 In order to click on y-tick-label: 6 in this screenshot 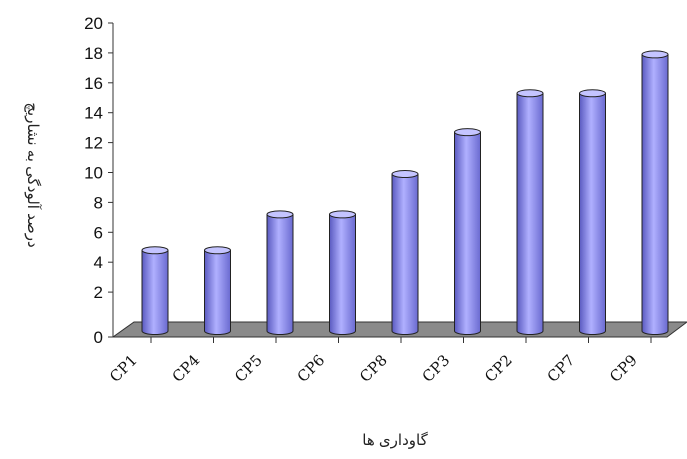, I will do `click(98, 232)`.